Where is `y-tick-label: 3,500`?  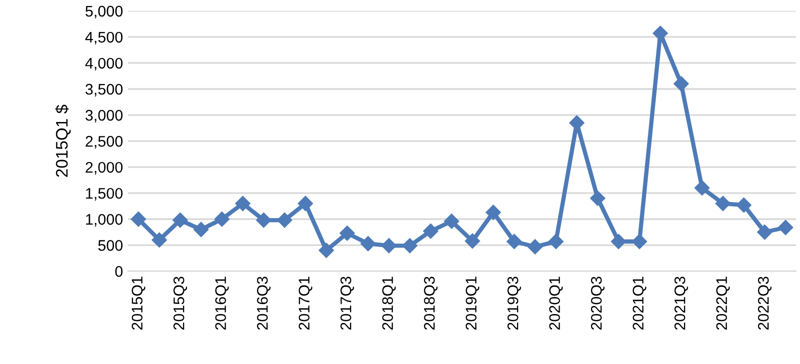 y-tick-label: 3,500 is located at coordinates (104, 90).